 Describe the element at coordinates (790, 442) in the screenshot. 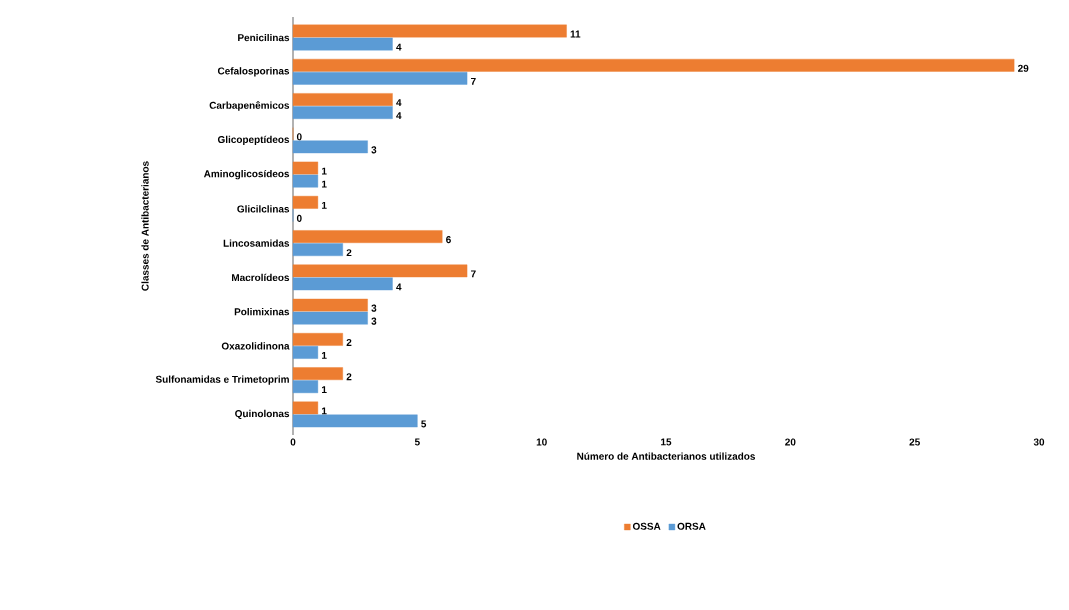

I see `x-tick-label: 20` at that location.